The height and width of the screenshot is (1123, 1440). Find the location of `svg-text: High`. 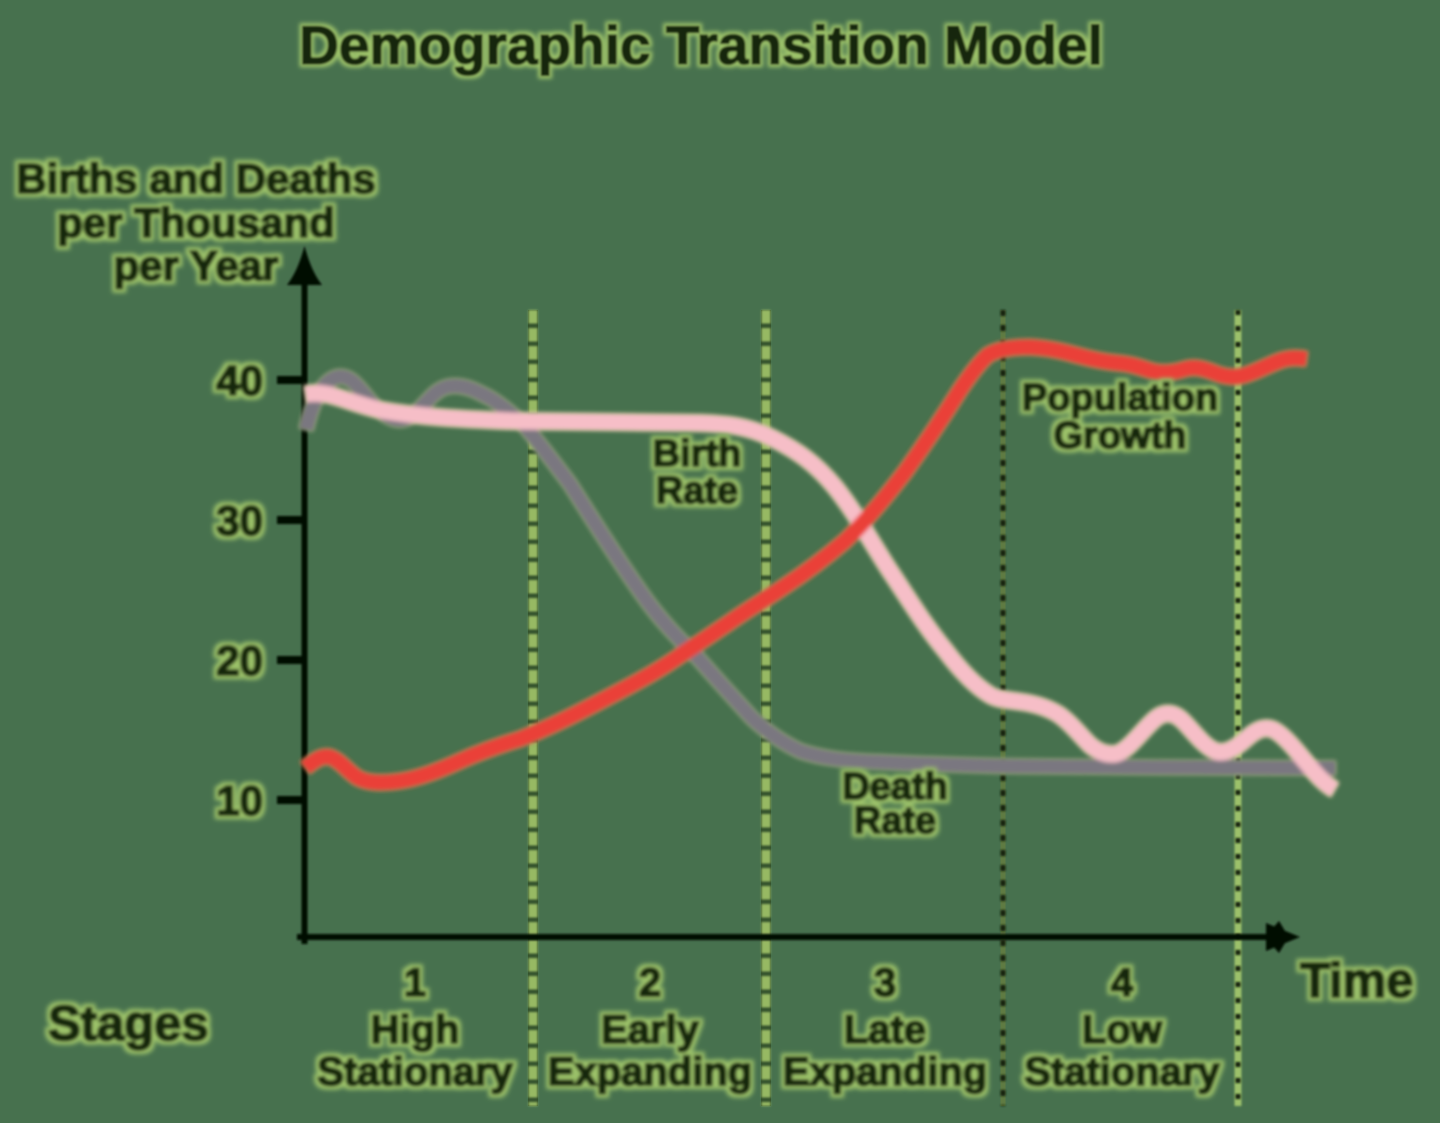

svg-text: High is located at coordinates (415, 1030).